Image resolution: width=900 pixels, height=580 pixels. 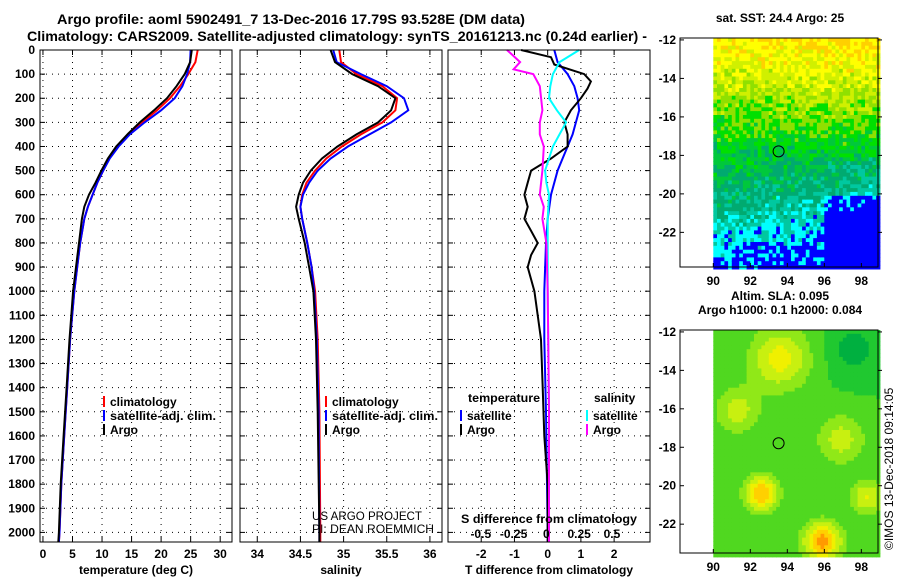 What do you see at coordinates (562, 295) in the screenshot?
I see `series-t-satellite` at bounding box center [562, 295].